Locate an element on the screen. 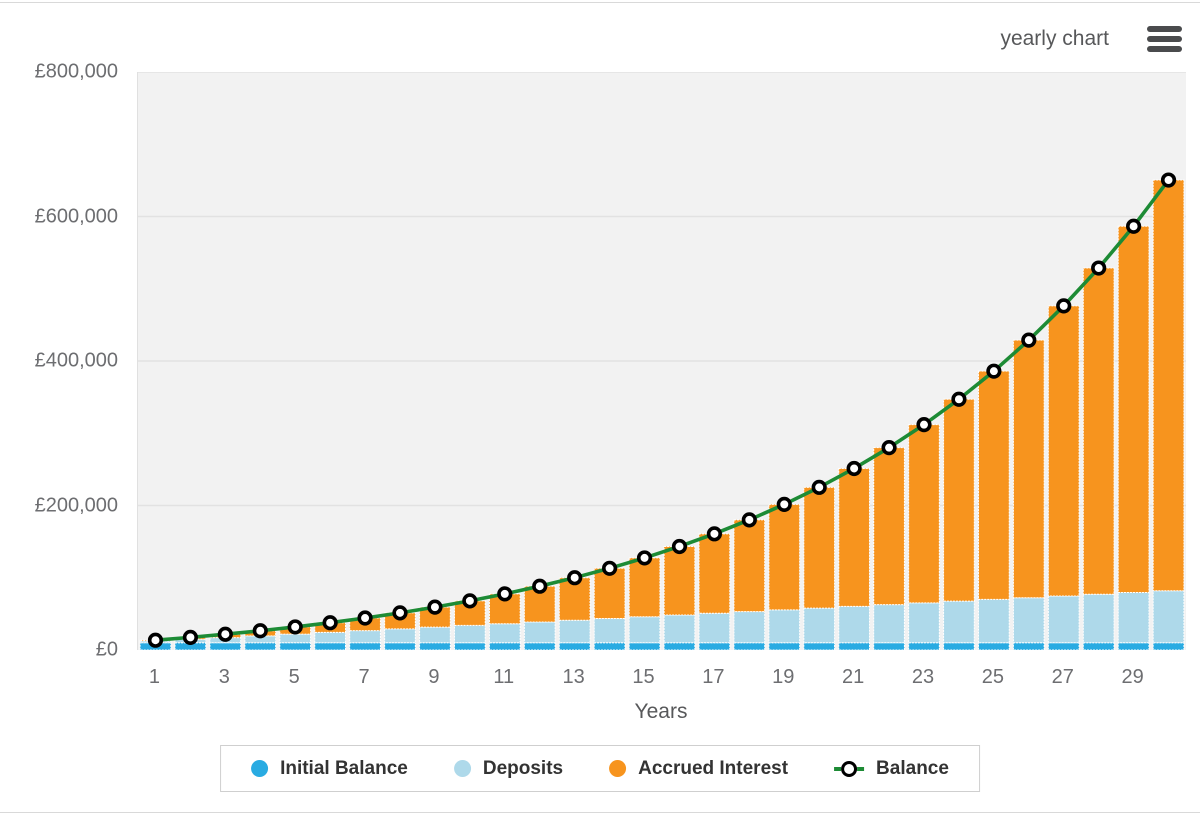 This screenshot has width=1200, height=818. chart-header: yearly chart is located at coordinates (1092, 39).